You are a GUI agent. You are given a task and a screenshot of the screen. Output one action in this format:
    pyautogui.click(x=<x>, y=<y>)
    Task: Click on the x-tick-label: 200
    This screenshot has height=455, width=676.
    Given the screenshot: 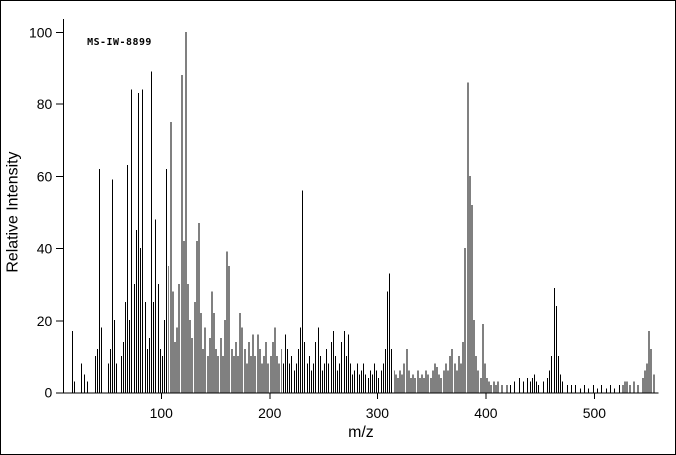 What is the action you would take?
    pyautogui.click(x=269, y=413)
    